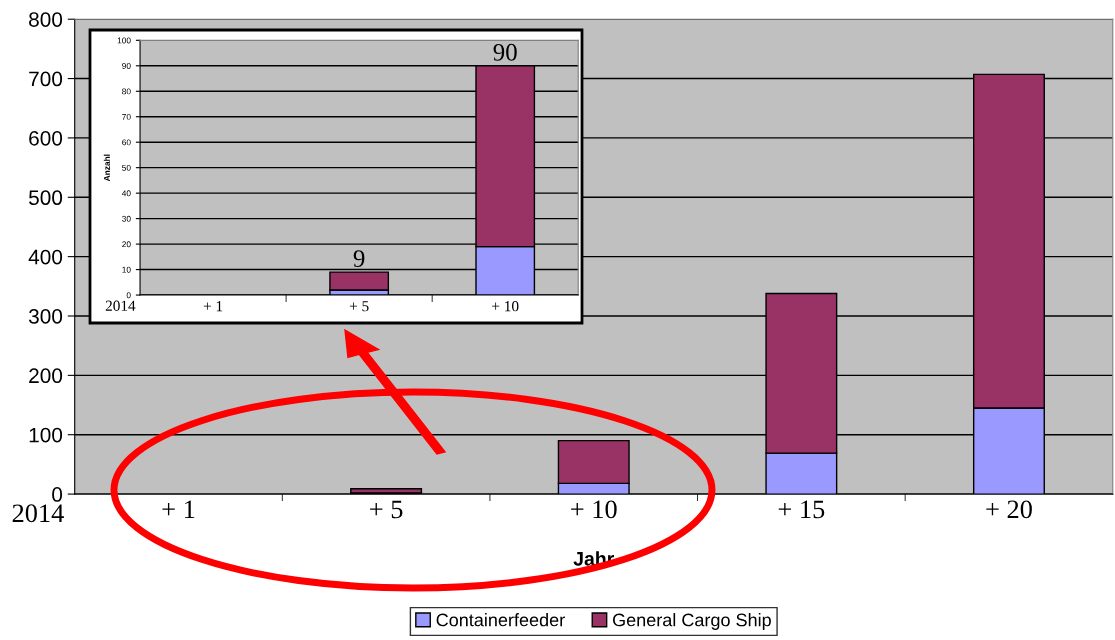 The height and width of the screenshot is (640, 1115). Describe the element at coordinates (45, 316) in the screenshot. I see `y-tick-label: 300` at that location.